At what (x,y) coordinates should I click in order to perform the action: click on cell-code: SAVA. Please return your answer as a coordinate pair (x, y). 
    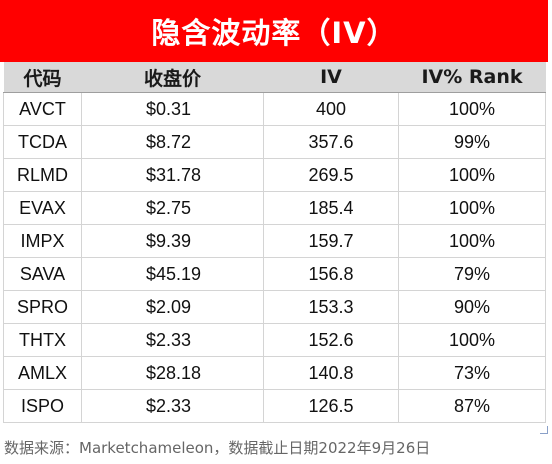
    Looking at the image, I should click on (42, 274).